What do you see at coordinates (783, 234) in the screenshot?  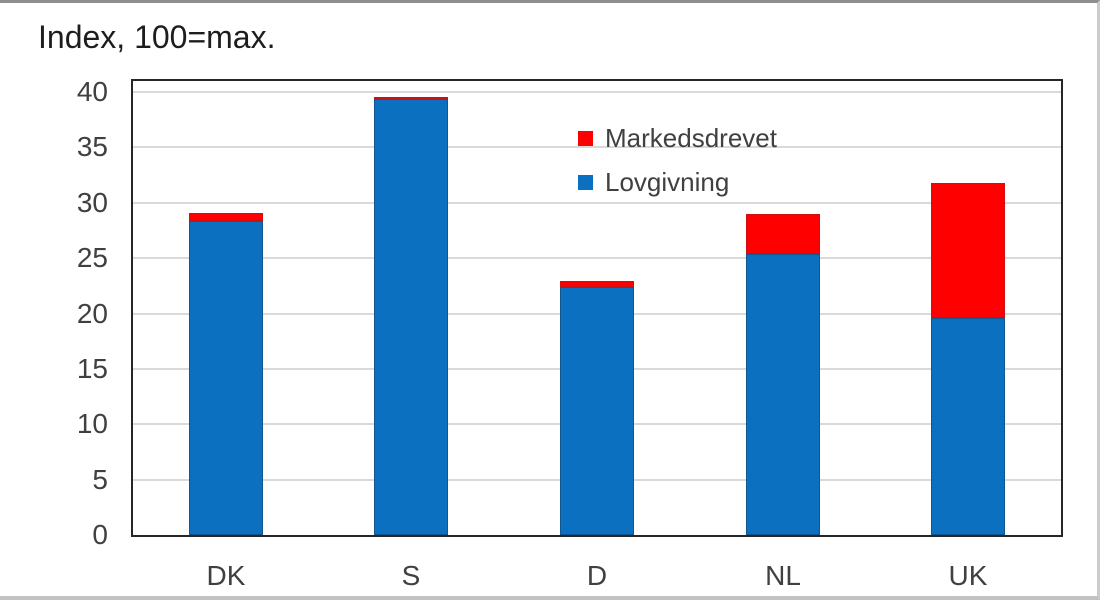 I see `bar-segment-markedsdrevet-NL` at bounding box center [783, 234].